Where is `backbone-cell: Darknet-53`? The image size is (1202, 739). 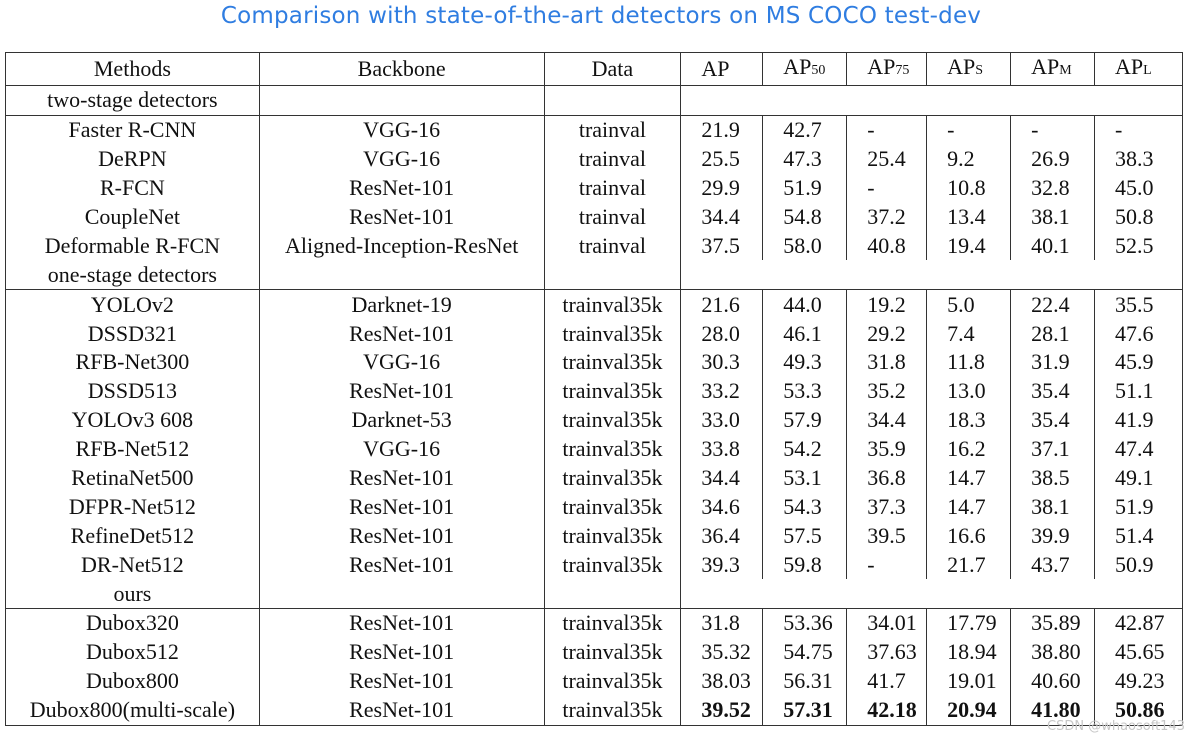 backbone-cell: Darknet-53 is located at coordinates (401, 420).